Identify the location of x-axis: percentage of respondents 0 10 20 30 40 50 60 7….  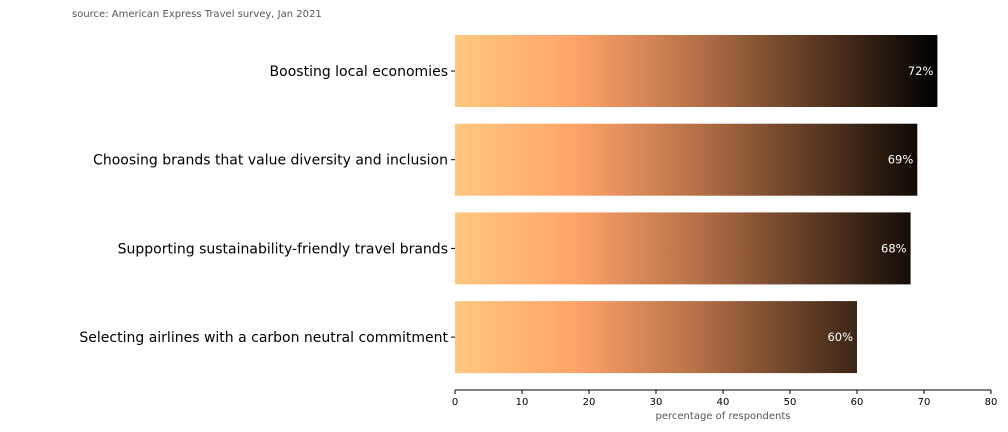
(725, 405).